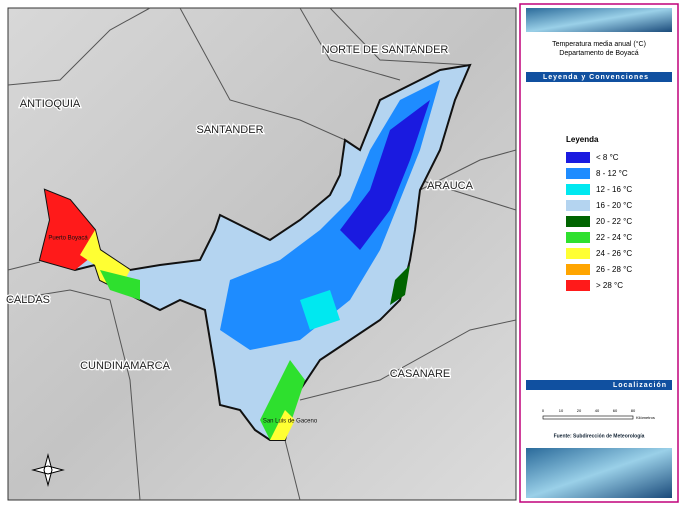 This screenshot has width=682, height=512. I want to click on zone-24-26-south, so click(282, 425).